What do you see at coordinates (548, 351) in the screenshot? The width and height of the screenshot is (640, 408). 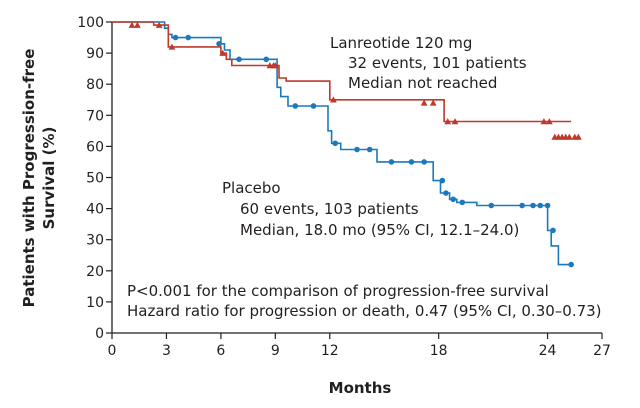 I see `x-tick-label-24: 24` at bounding box center [548, 351].